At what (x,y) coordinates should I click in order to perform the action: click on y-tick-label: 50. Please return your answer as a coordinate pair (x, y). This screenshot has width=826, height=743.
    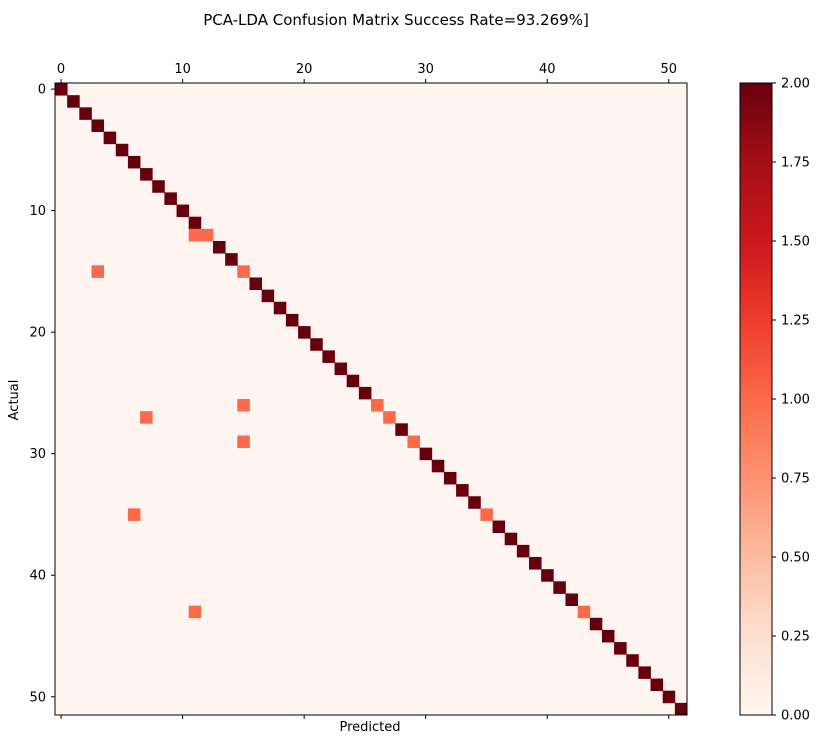
    Looking at the image, I should click on (37, 697).